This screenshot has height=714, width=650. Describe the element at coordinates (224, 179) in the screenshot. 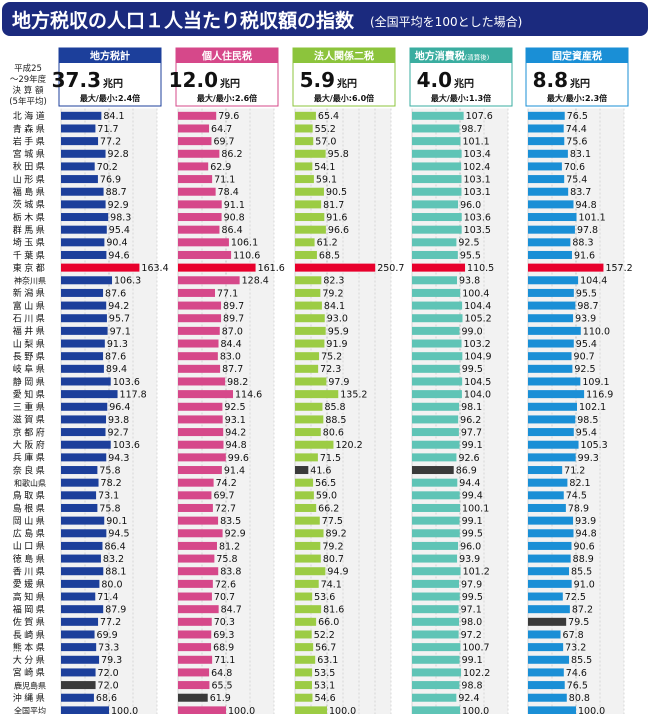

I see `value-label: 71.1` at that location.